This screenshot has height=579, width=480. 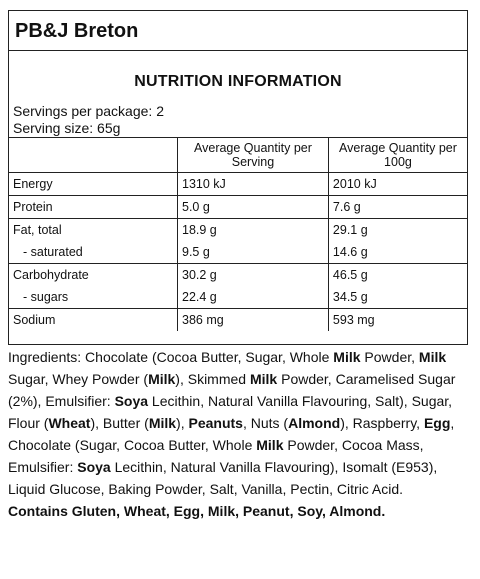 I want to click on row-per-100g: 29.1 g, so click(x=397, y=229).